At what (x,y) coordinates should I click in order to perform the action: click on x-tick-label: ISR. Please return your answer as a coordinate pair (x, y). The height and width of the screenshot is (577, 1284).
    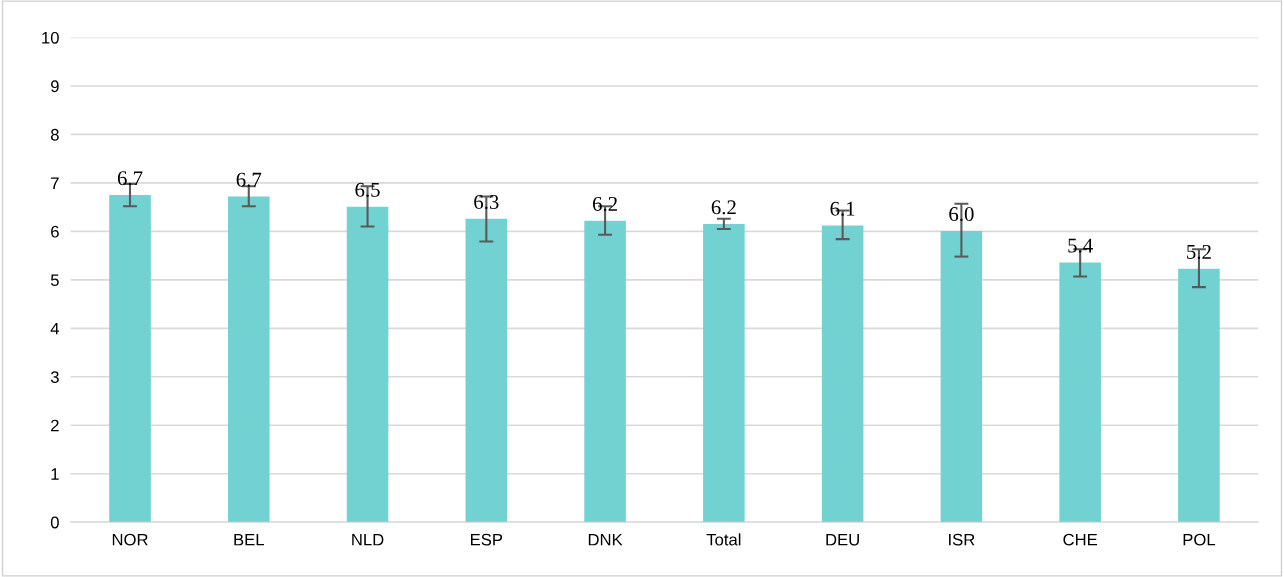
    Looking at the image, I should click on (962, 539).